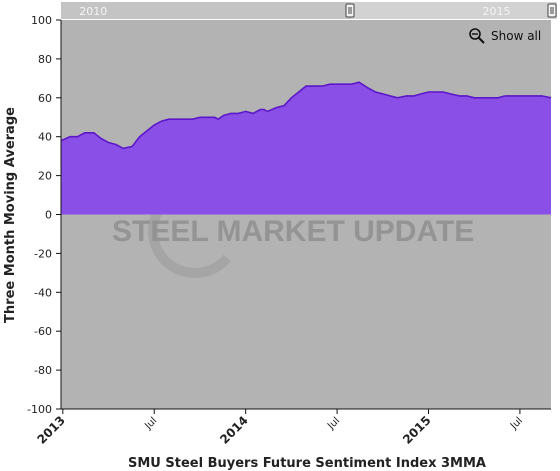  What do you see at coordinates (45, 98) in the screenshot?
I see `y-tick-label: 60` at bounding box center [45, 98].